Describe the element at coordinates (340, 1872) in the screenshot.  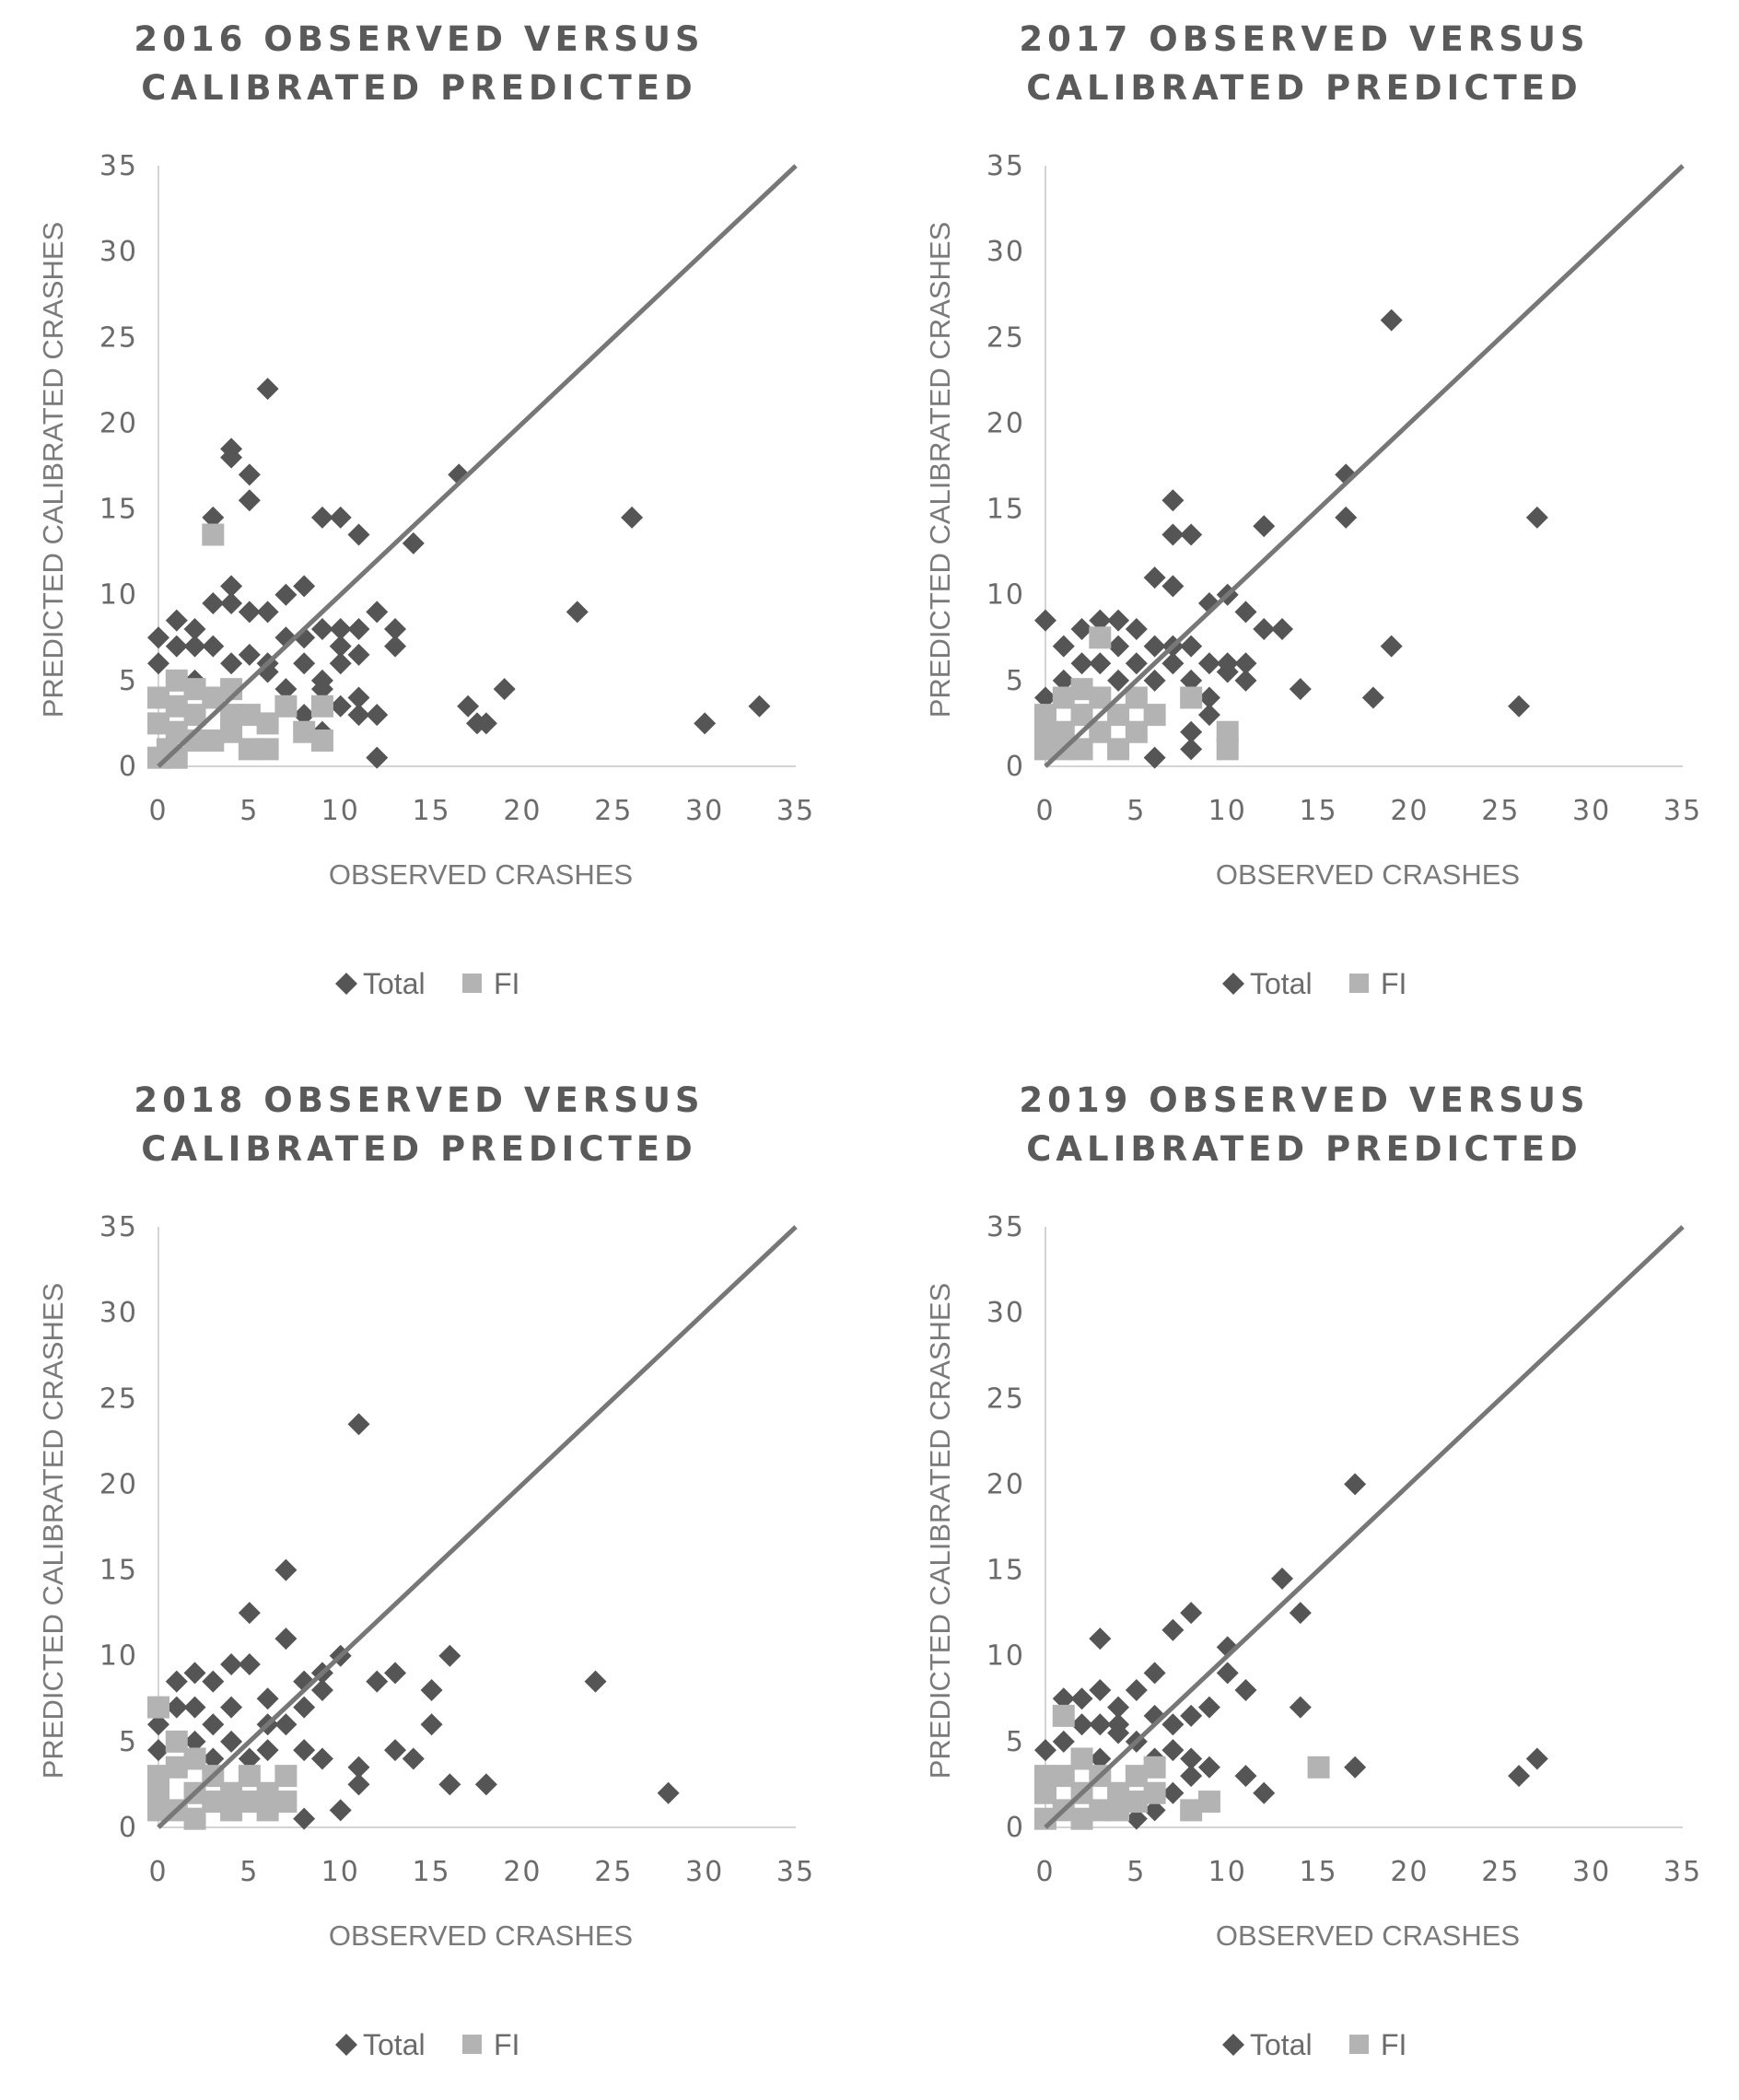
I see `x-tick-label: 10` at that location.